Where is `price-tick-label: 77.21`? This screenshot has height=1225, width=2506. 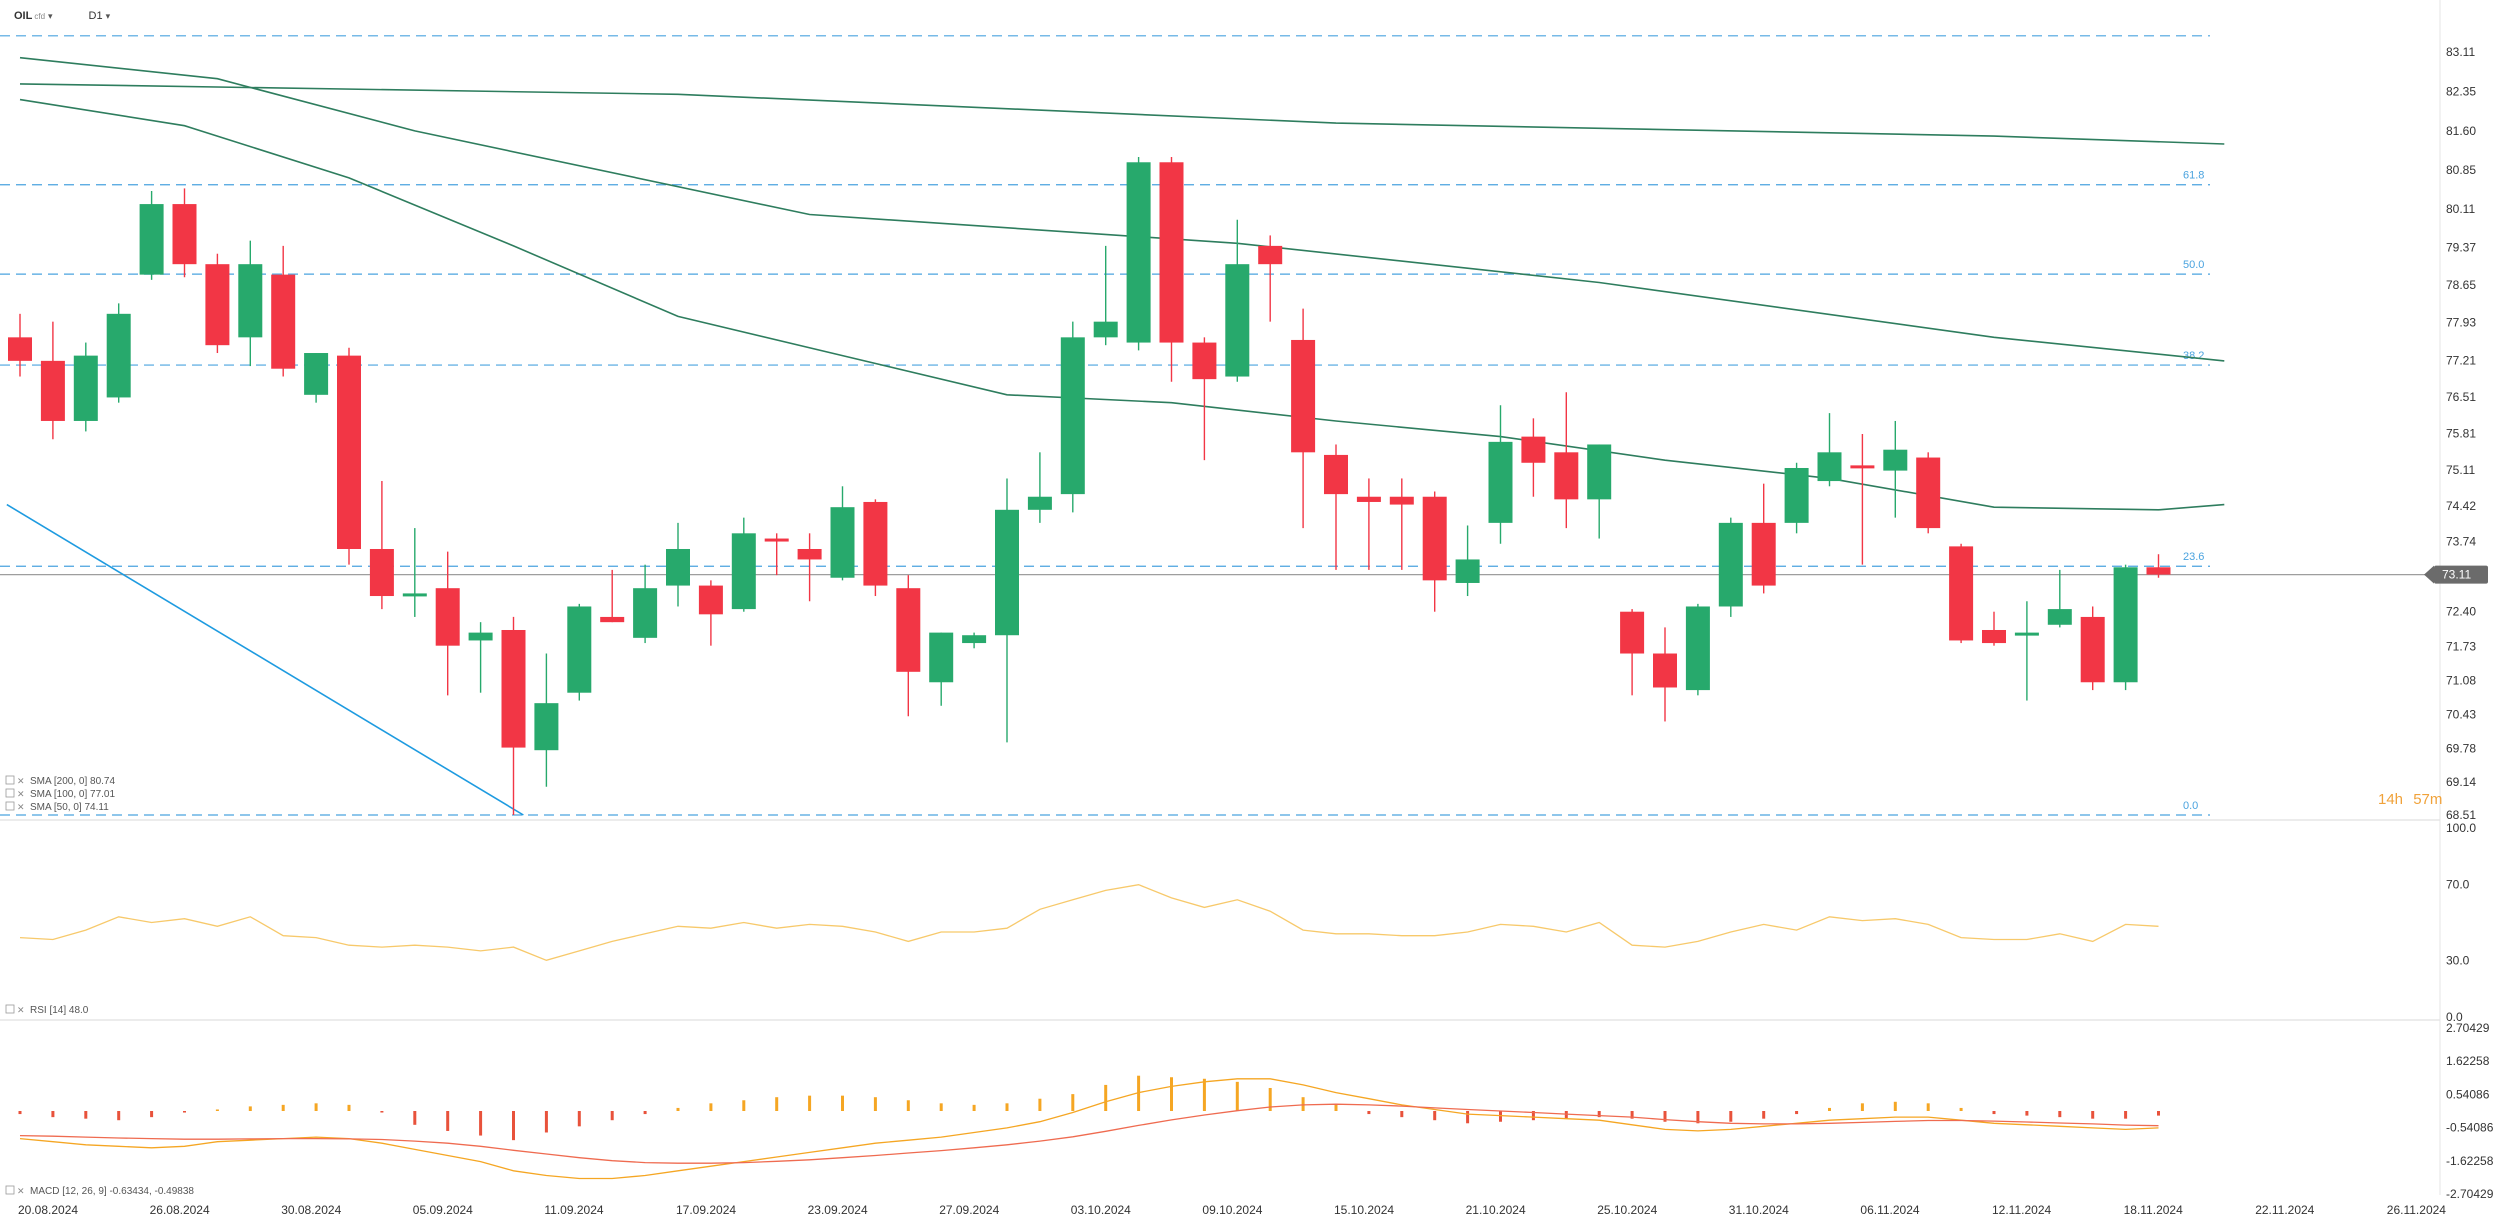
price-tick-label: 77.21 is located at coordinates (2461, 360).